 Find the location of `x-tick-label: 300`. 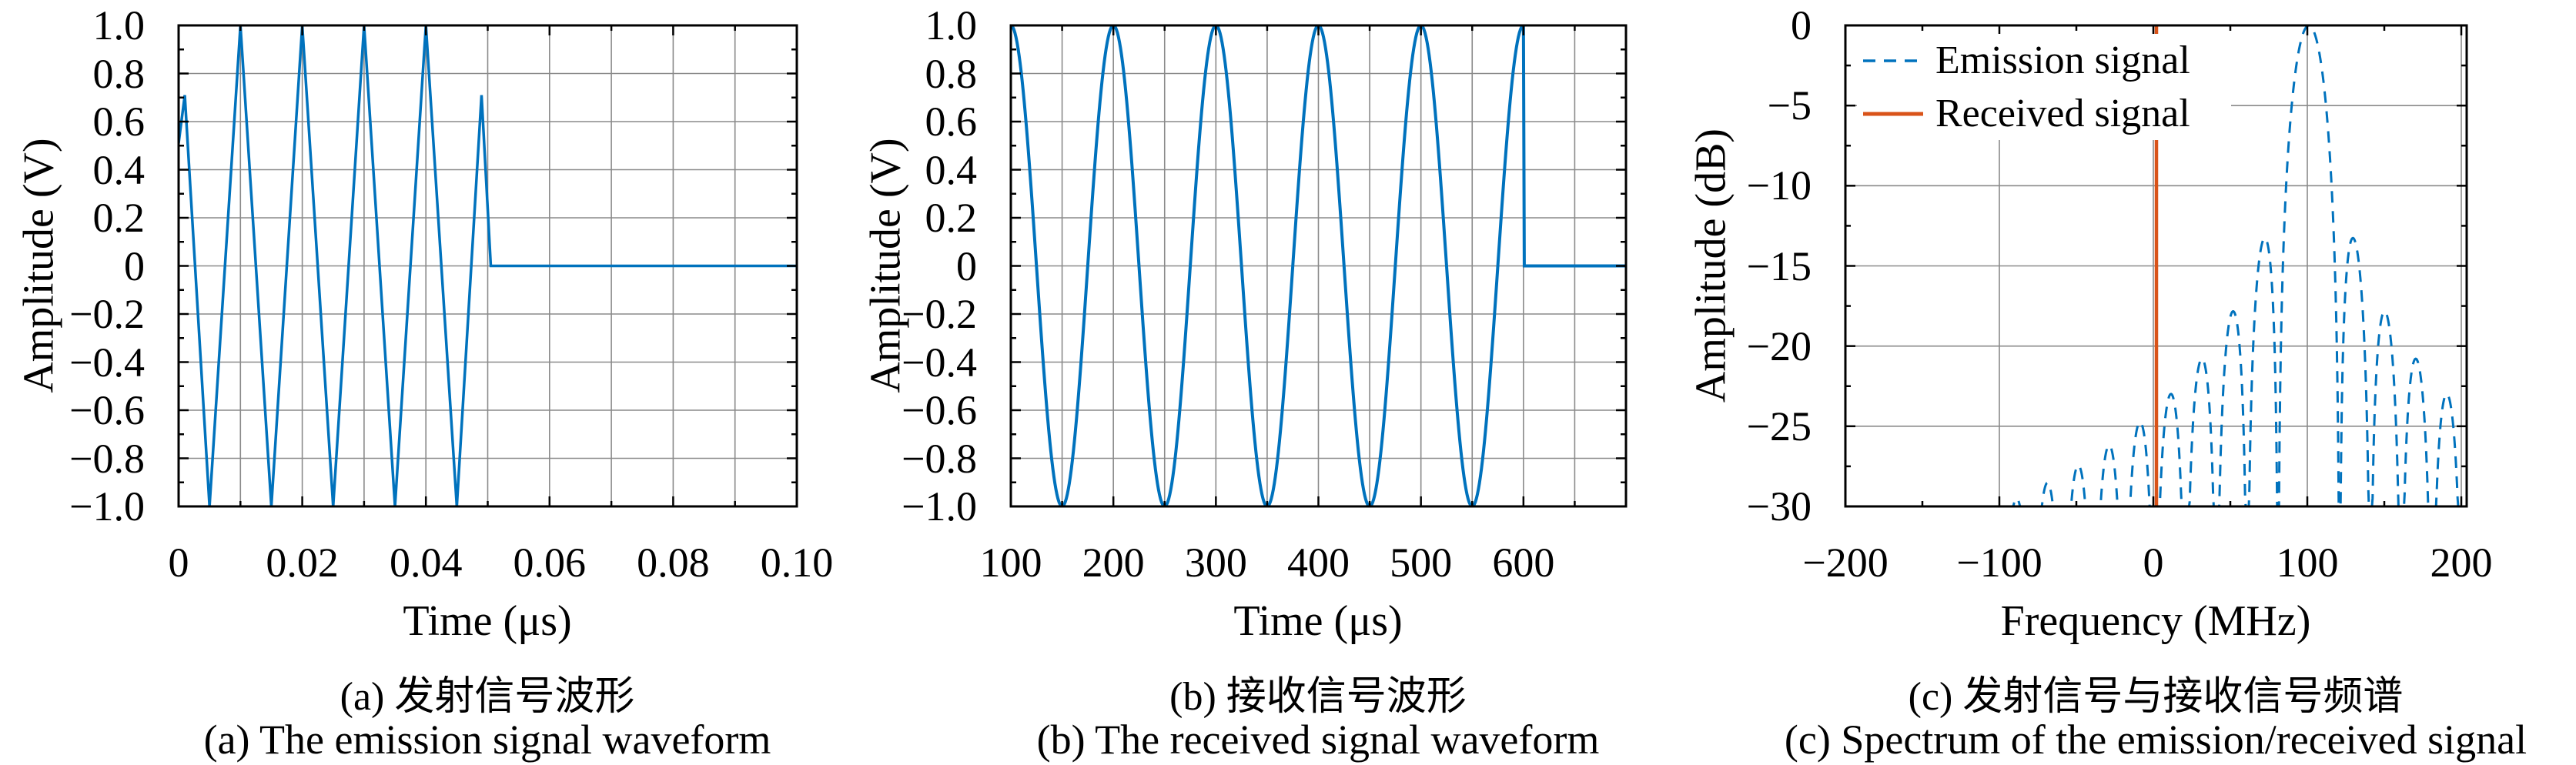

x-tick-label: 300 is located at coordinates (1216, 563).